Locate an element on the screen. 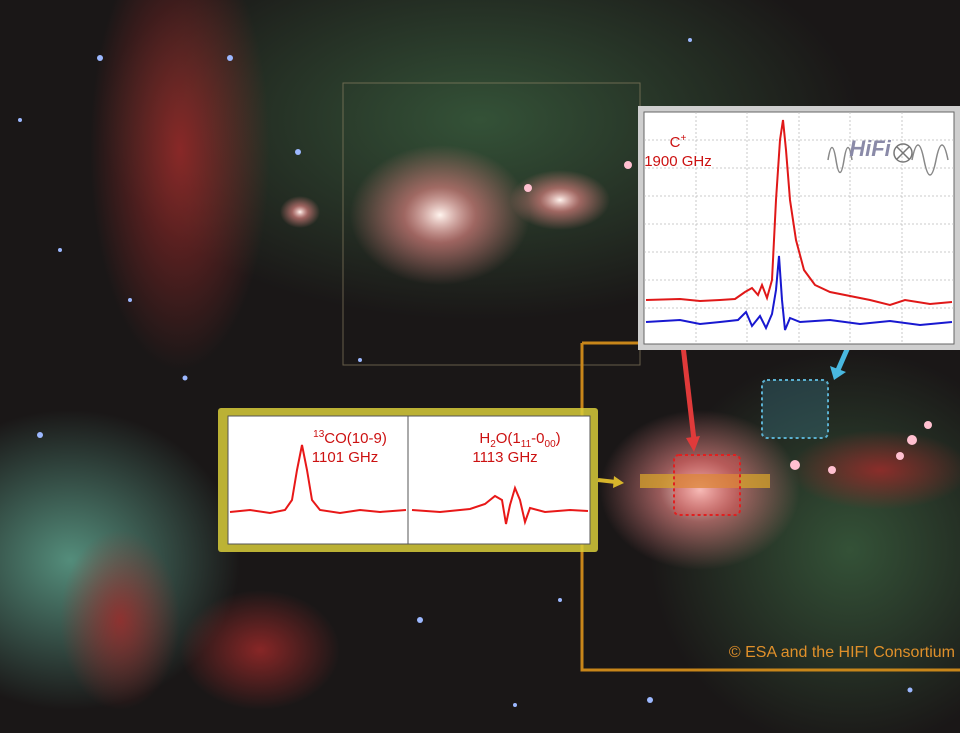 This screenshot has width=960, height=733. red-arrowhead is located at coordinates (693, 444).